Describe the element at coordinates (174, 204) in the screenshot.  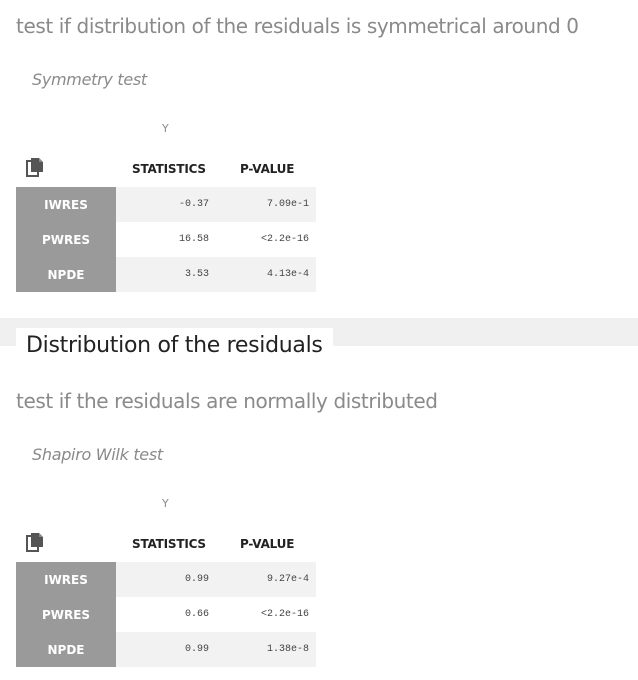
I see `statistic-cell: -0.37` at that location.